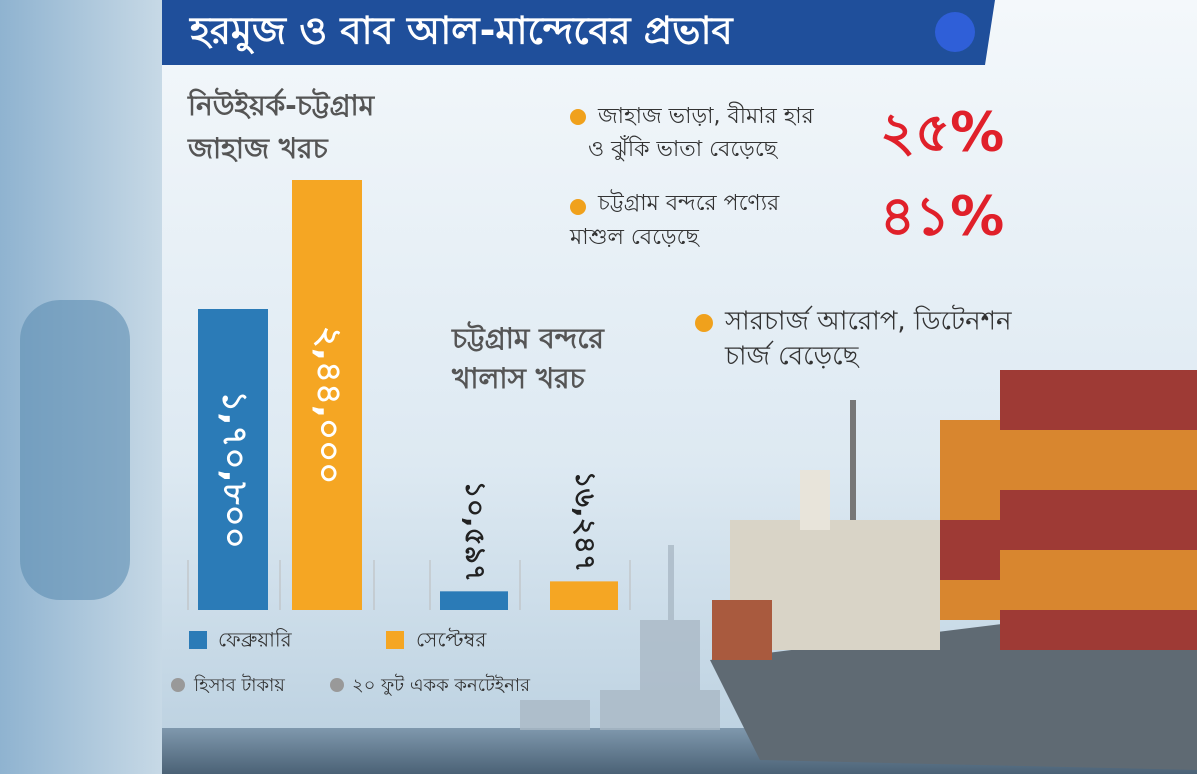 Image resolution: width=1197 pixels, height=774 pixels. What do you see at coordinates (868, 321) in the screenshot?
I see `callout-text: সারচার্জ আরোপ, ডিটেনশন` at bounding box center [868, 321].